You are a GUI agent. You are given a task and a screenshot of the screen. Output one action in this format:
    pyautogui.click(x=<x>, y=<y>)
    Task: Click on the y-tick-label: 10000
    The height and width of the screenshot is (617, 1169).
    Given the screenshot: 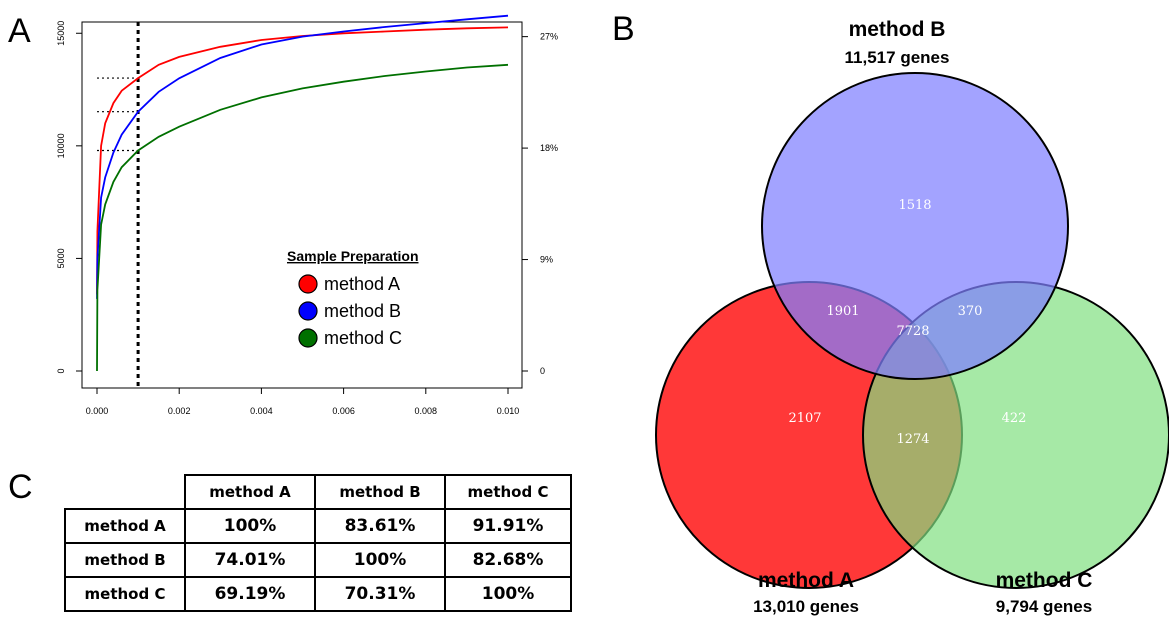 What is the action you would take?
    pyautogui.click(x=61, y=145)
    